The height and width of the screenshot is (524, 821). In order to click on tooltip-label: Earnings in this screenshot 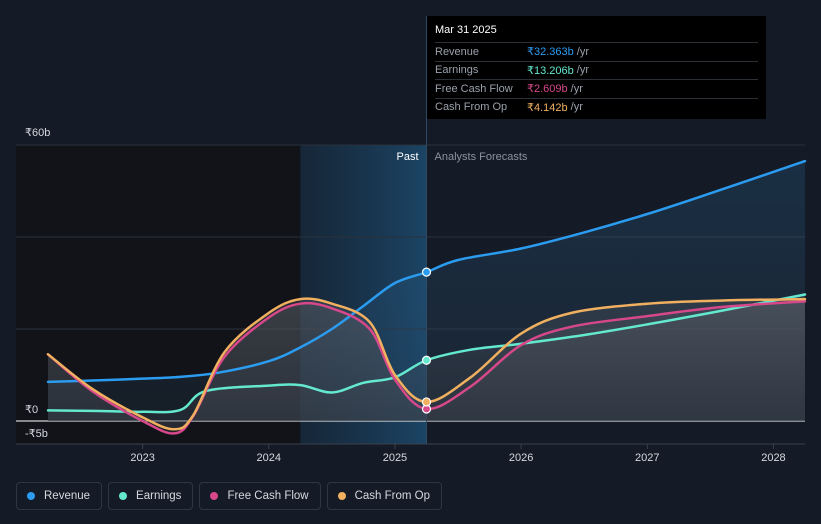, I will do `click(457, 70)`.